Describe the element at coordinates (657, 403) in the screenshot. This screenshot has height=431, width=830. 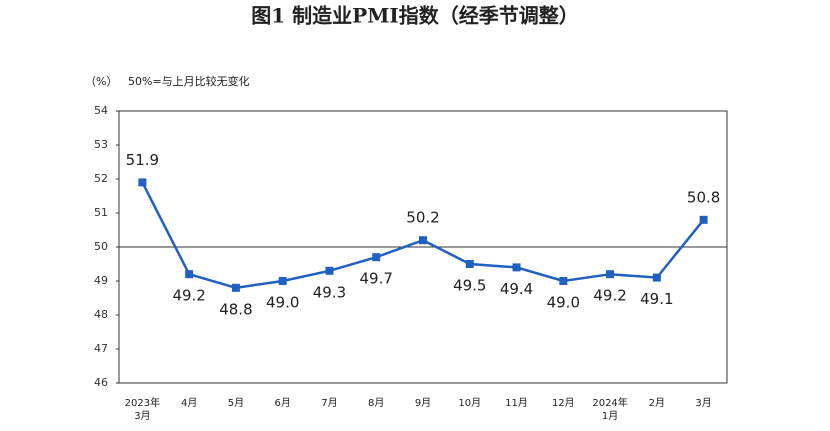
I see `x-tick-label: 2月` at that location.